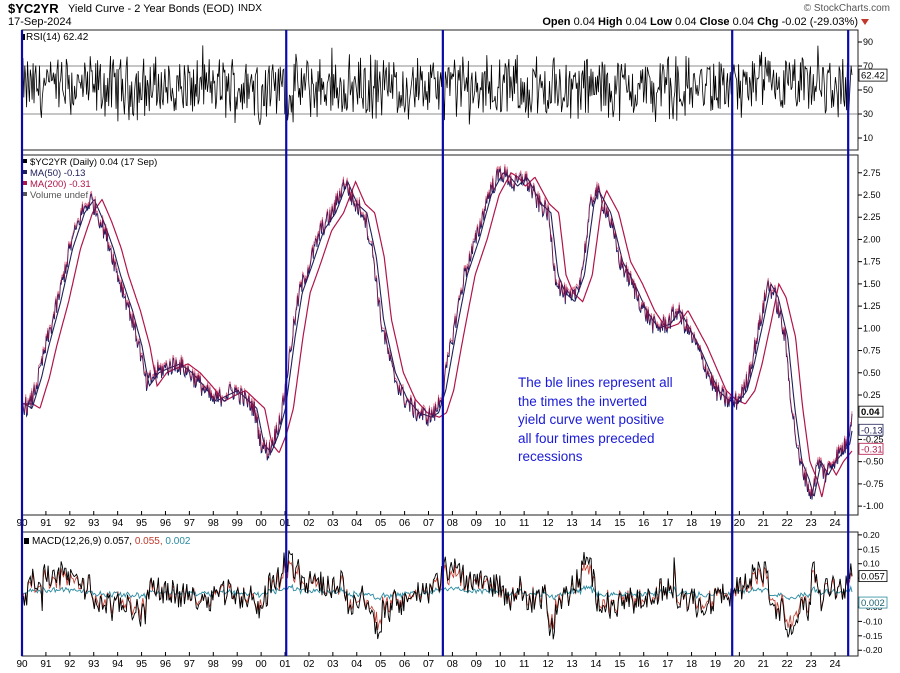 The height and width of the screenshot is (673, 900). What do you see at coordinates (556, 22) in the screenshot?
I see `open-label: Open` at bounding box center [556, 22].